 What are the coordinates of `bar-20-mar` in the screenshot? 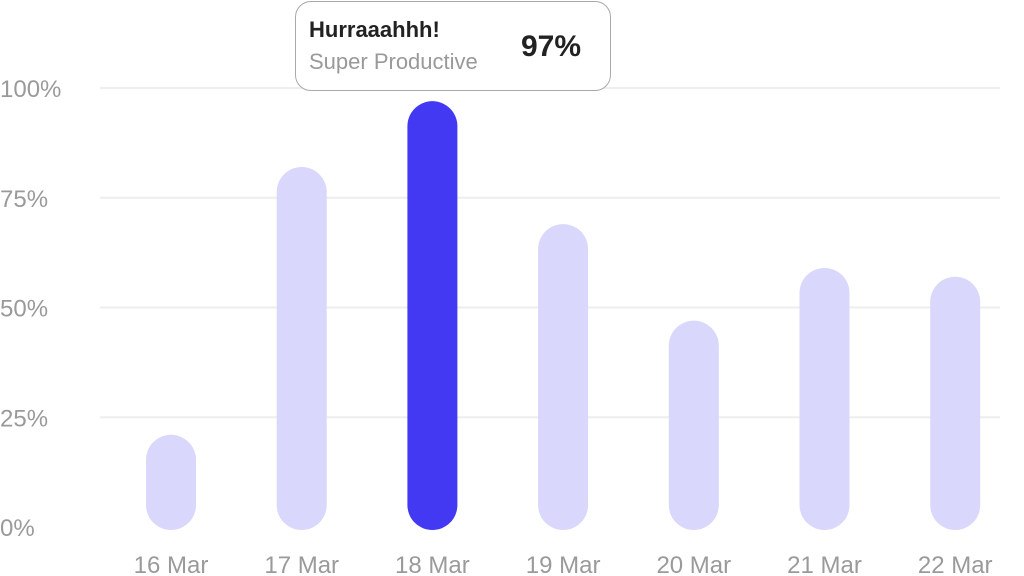 It's located at (693, 425).